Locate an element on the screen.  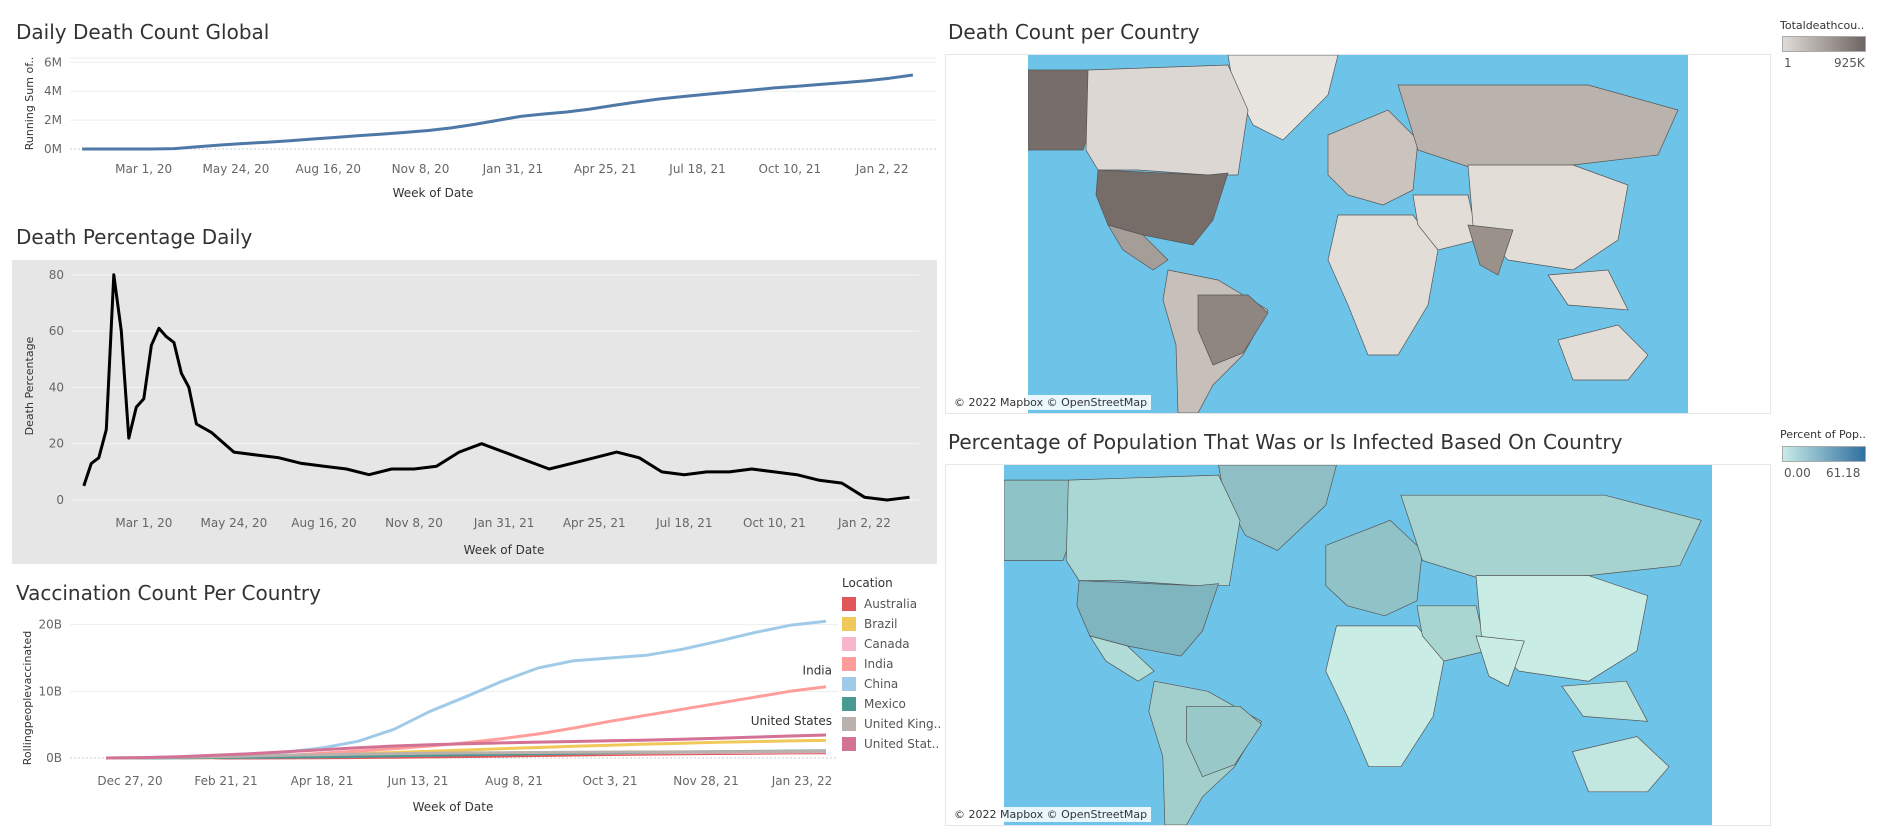
country-shape-mexico is located at coordinates (1138, 247).